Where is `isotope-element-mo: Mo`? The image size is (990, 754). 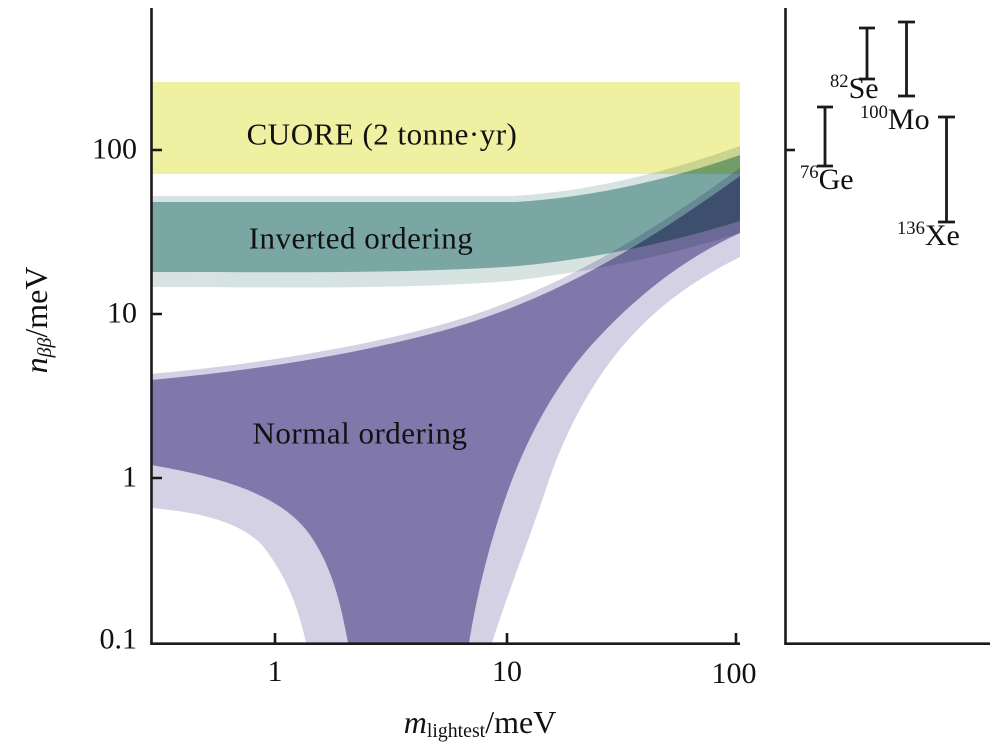 isotope-element-mo: Mo is located at coordinates (908, 119).